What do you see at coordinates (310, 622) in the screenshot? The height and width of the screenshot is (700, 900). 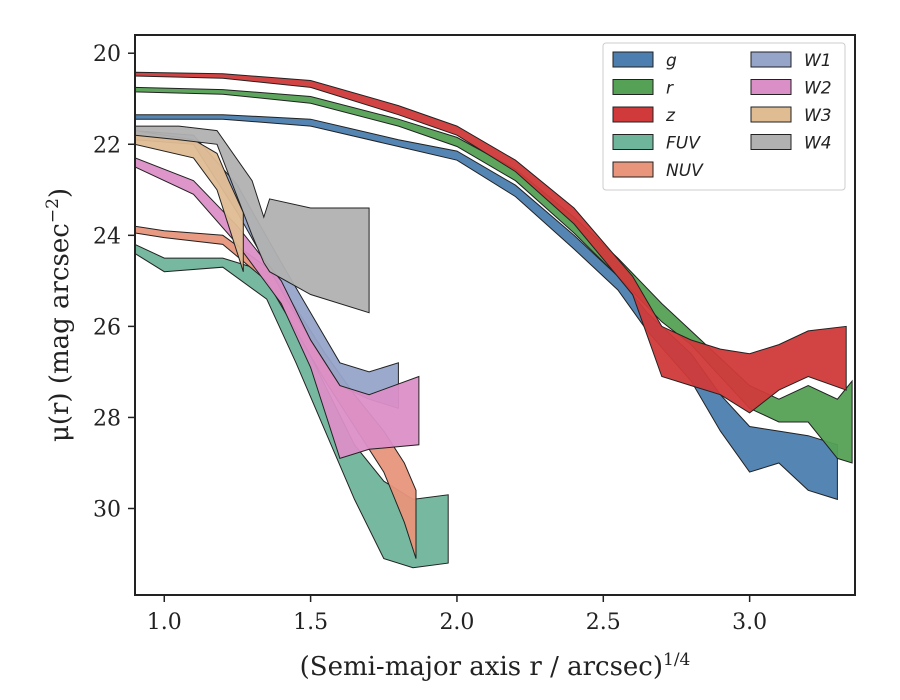 I see `x-tick-label: 1.5` at bounding box center [310, 622].